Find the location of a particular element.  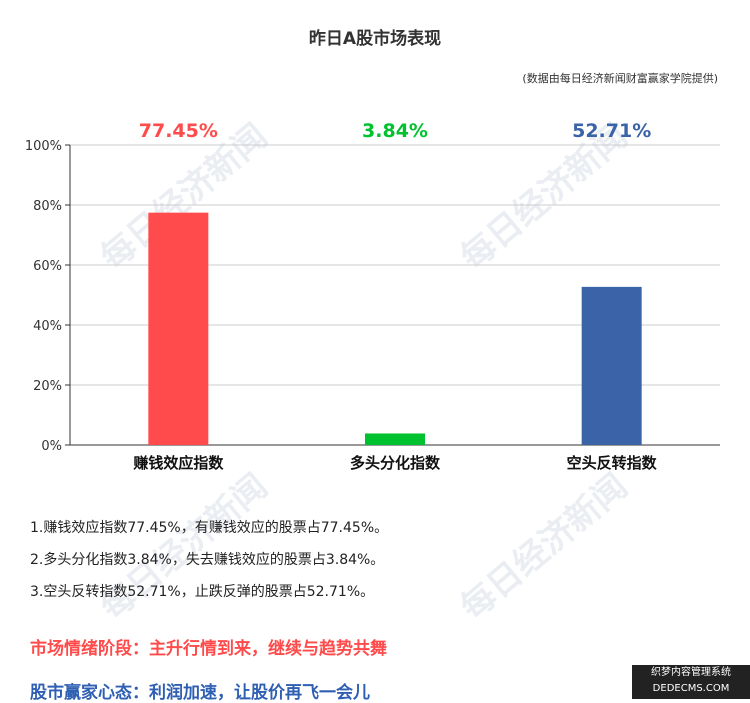

data-source-note: (数据由每日经济新闻财富赢家学院提供) is located at coordinates (620, 78).